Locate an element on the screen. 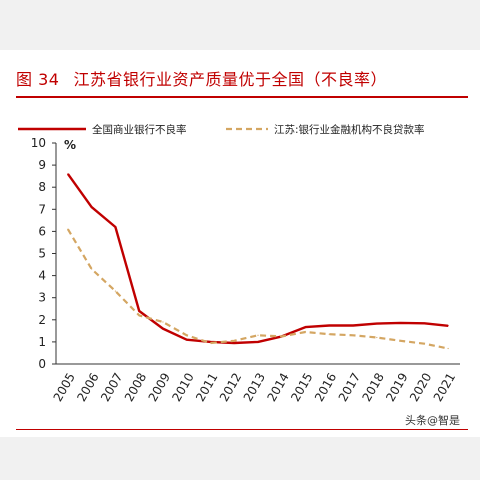 Image resolution: width=480 pixels, height=480 pixels. y-tick-label: 3 is located at coordinates (42, 298).